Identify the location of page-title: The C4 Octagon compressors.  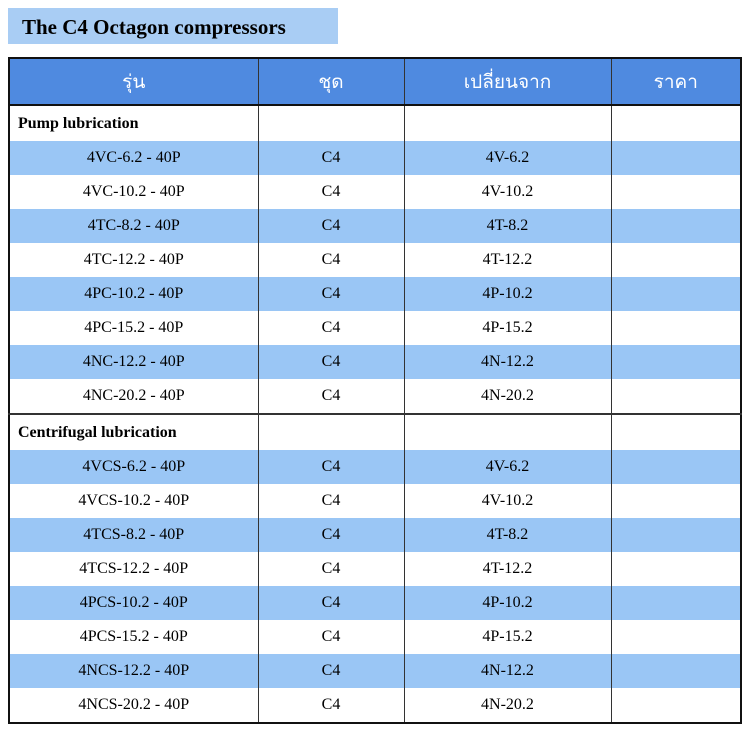
(173, 26).